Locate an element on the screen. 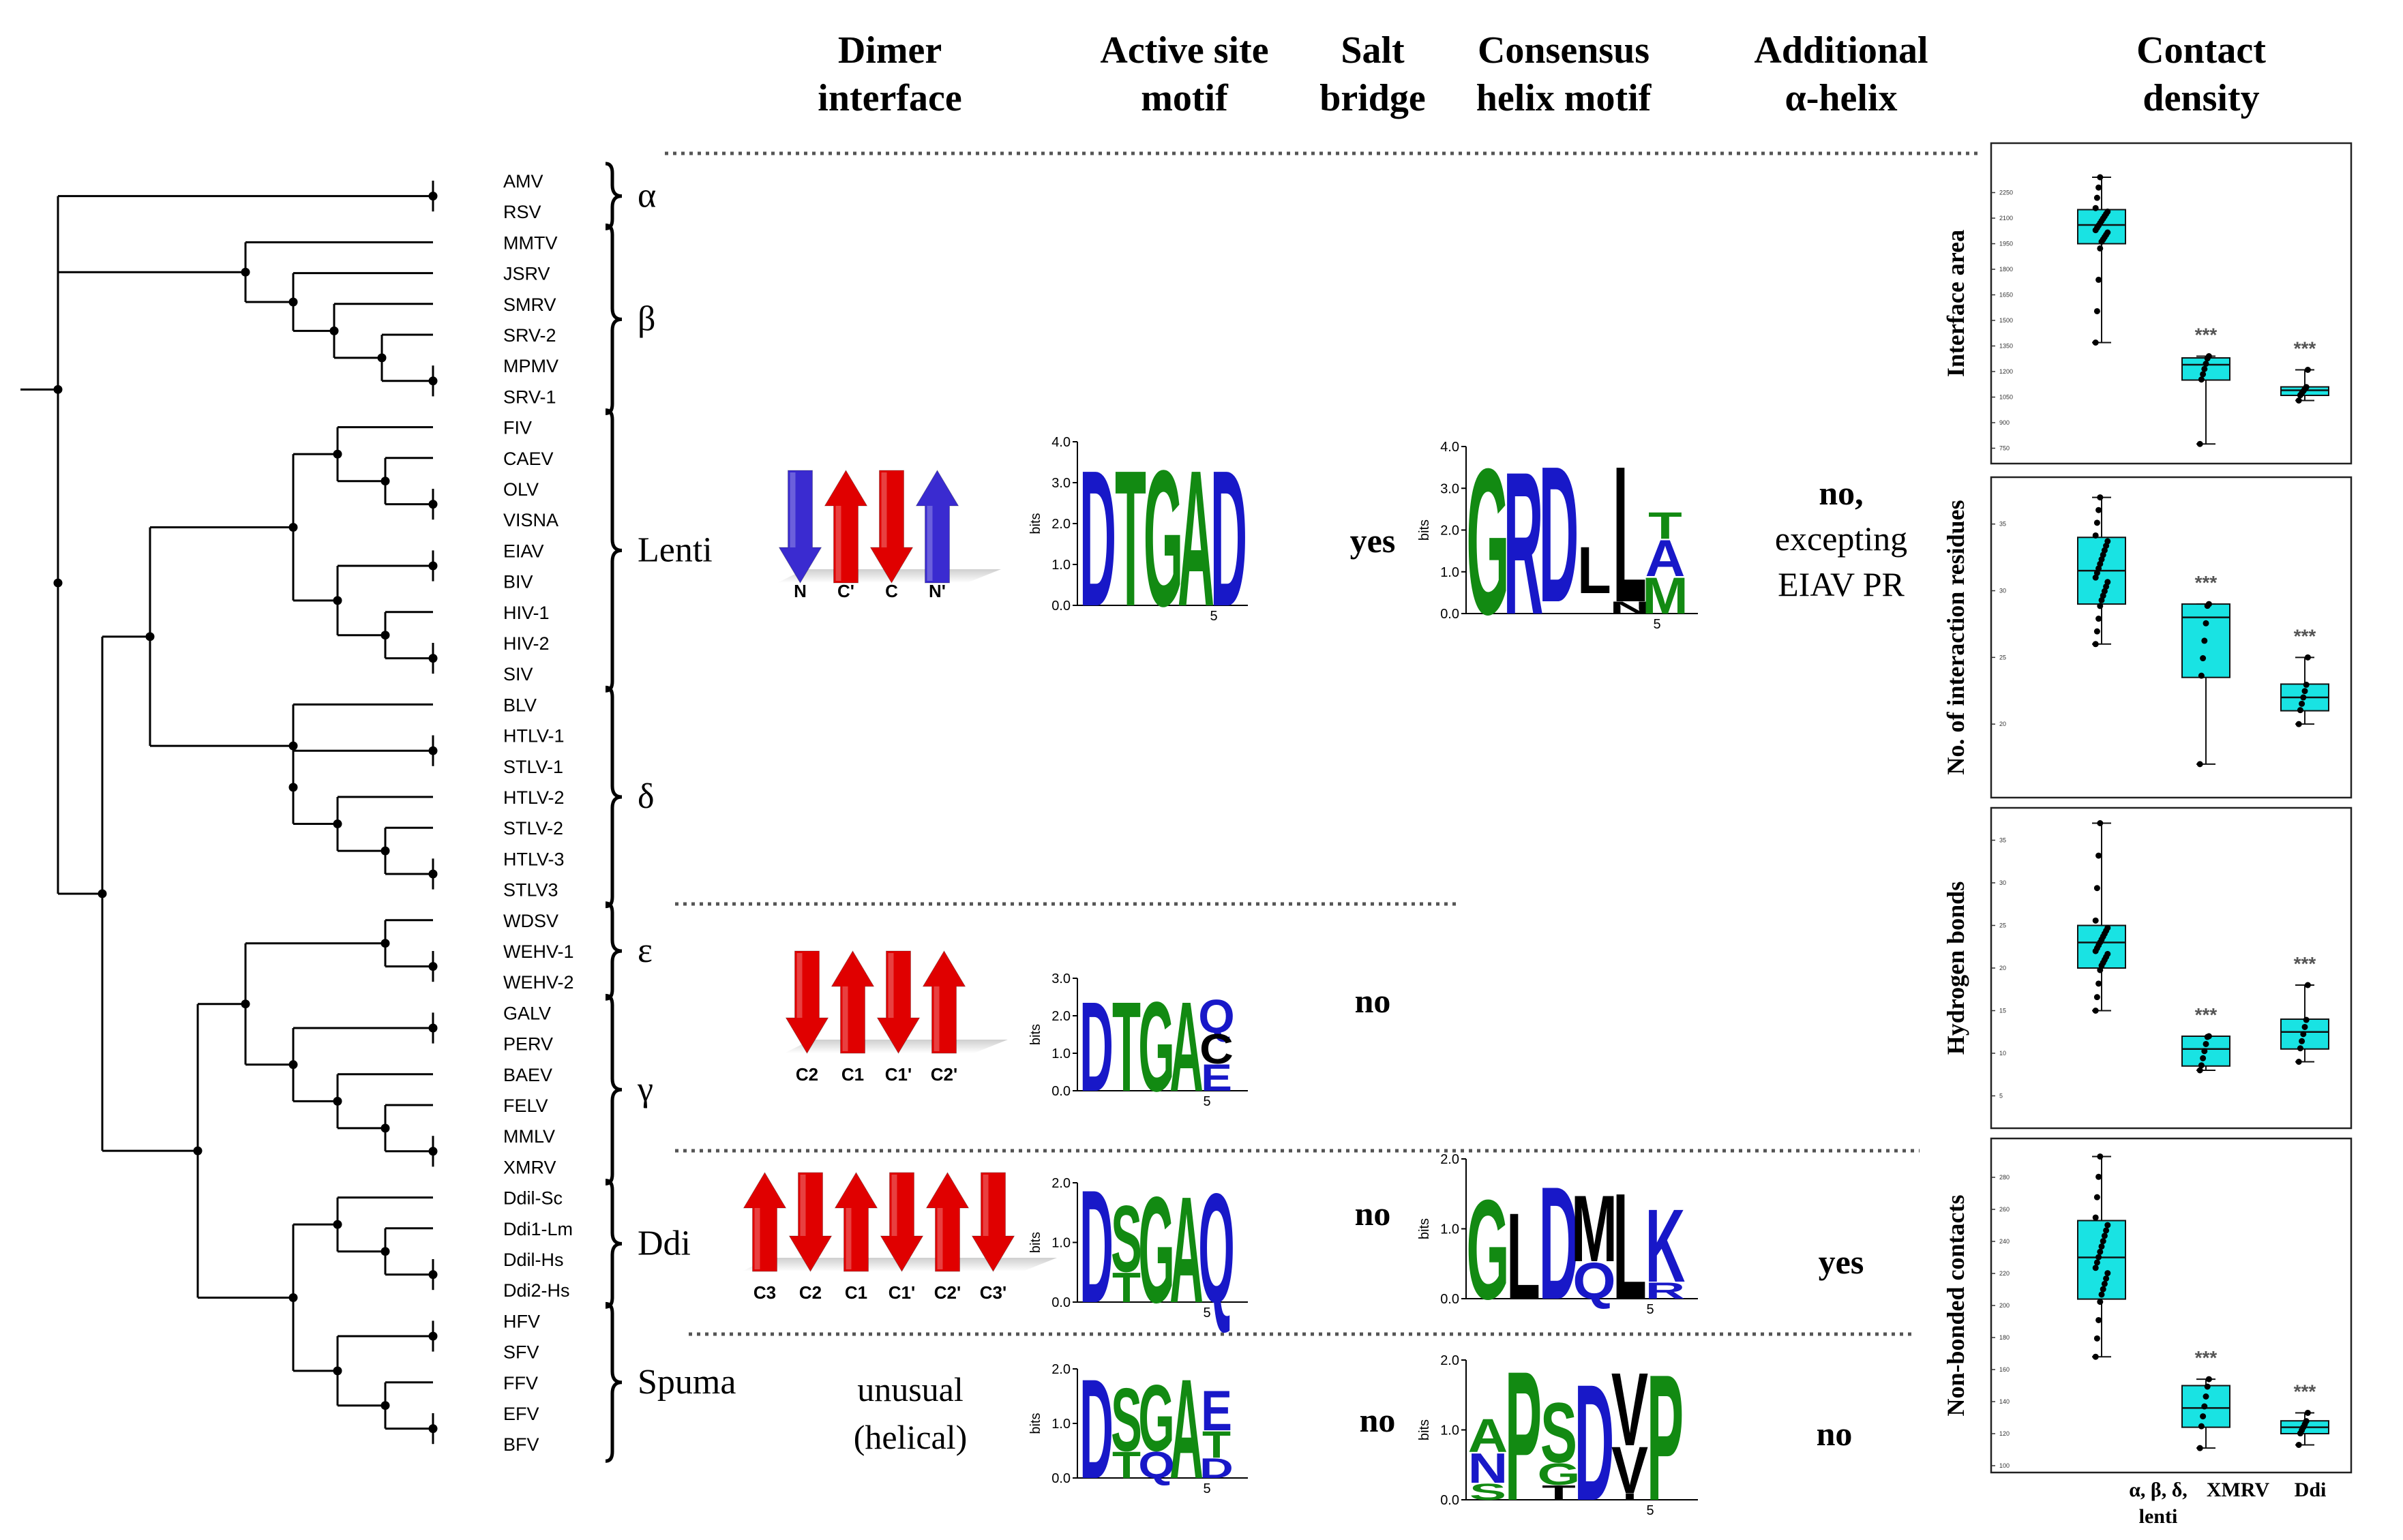 The width and height of the screenshot is (2403, 1540). leaf-label: EFV is located at coordinates (521, 1414).